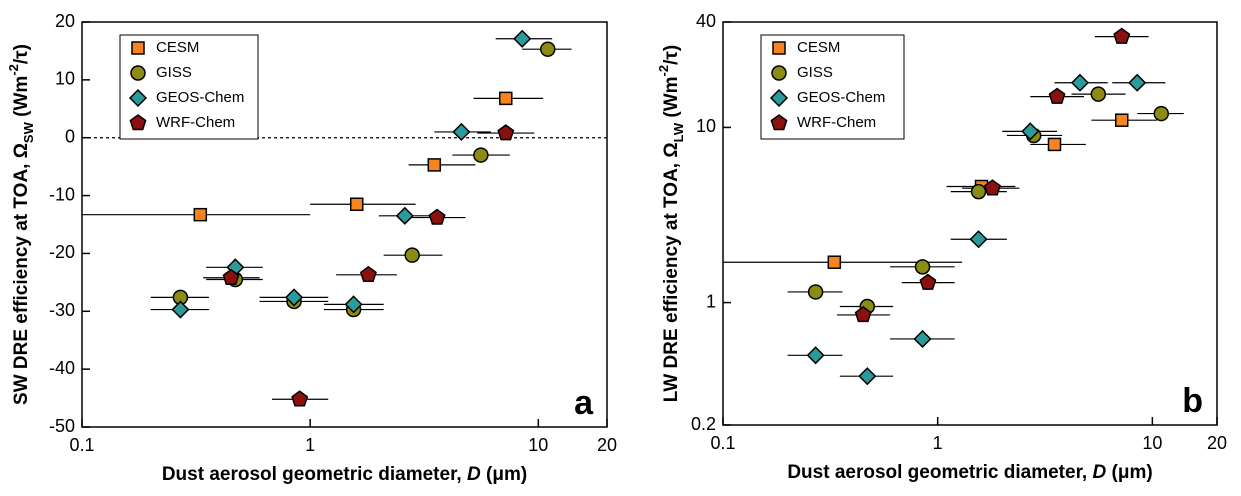 The height and width of the screenshot is (496, 1241). Describe the element at coordinates (21, 274) in the screenshot. I see `label-part: SW DRE efficiency at TOA, Ω` at that location.